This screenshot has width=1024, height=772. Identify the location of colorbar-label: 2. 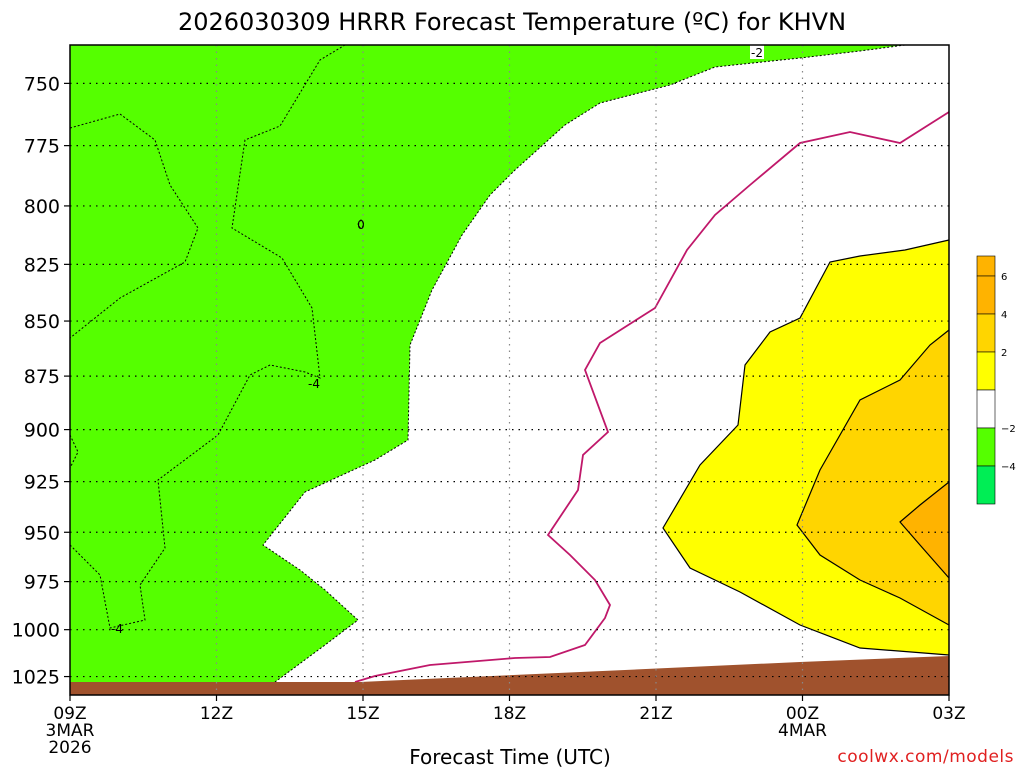
(1004, 353).